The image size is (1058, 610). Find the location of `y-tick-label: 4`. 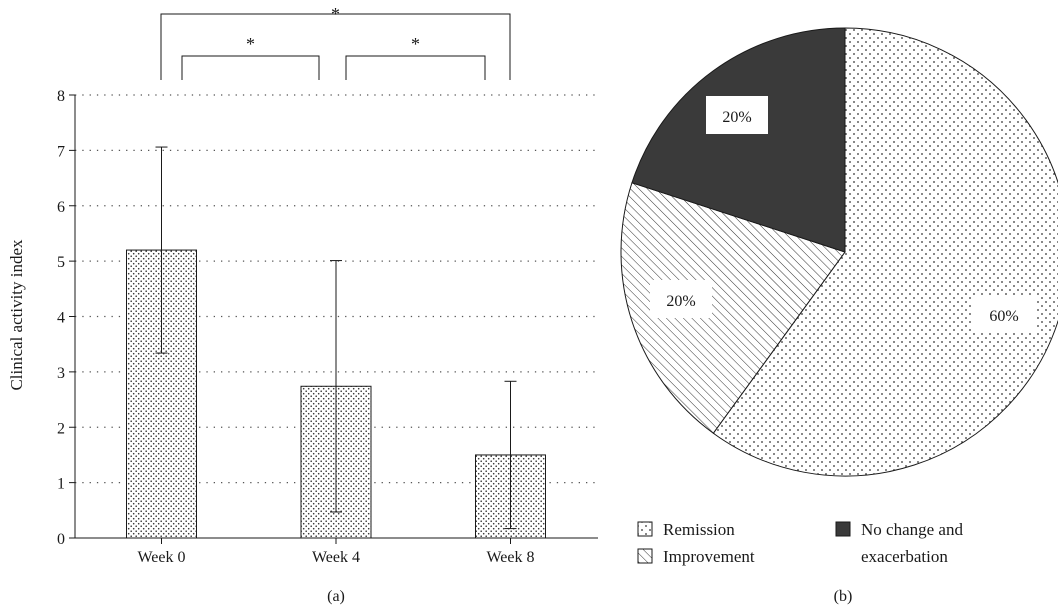

y-tick-label: 4 is located at coordinates (61, 318).